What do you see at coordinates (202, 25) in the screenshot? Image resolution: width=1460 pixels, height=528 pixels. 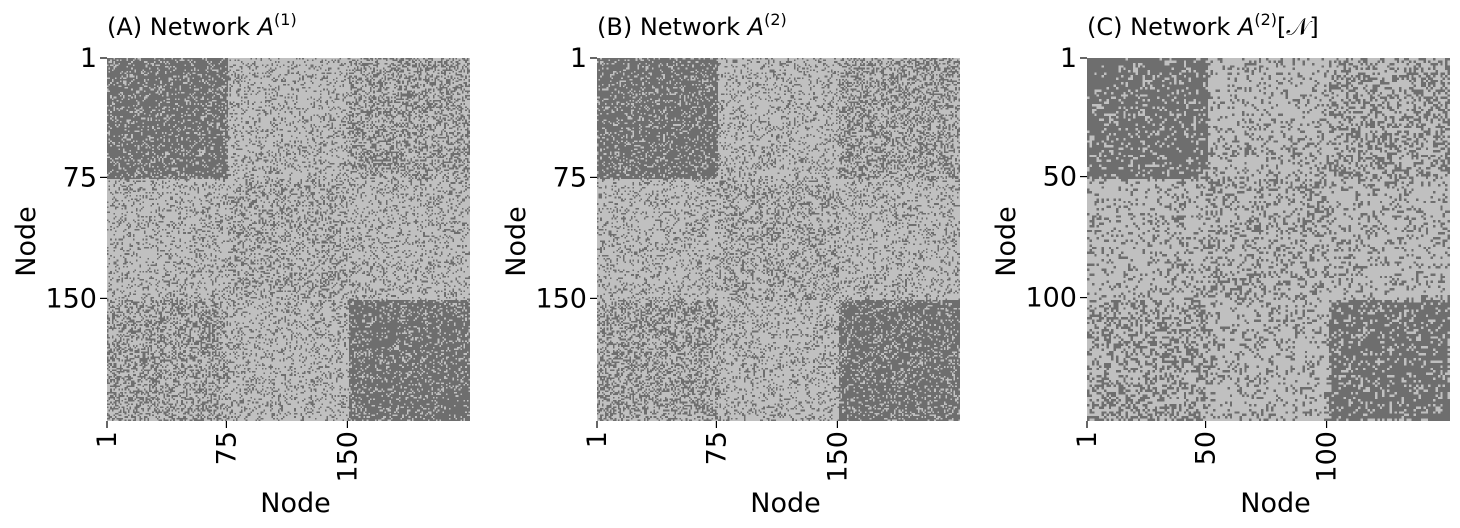 I see `panel-title: (A) Network A(1)` at bounding box center [202, 25].